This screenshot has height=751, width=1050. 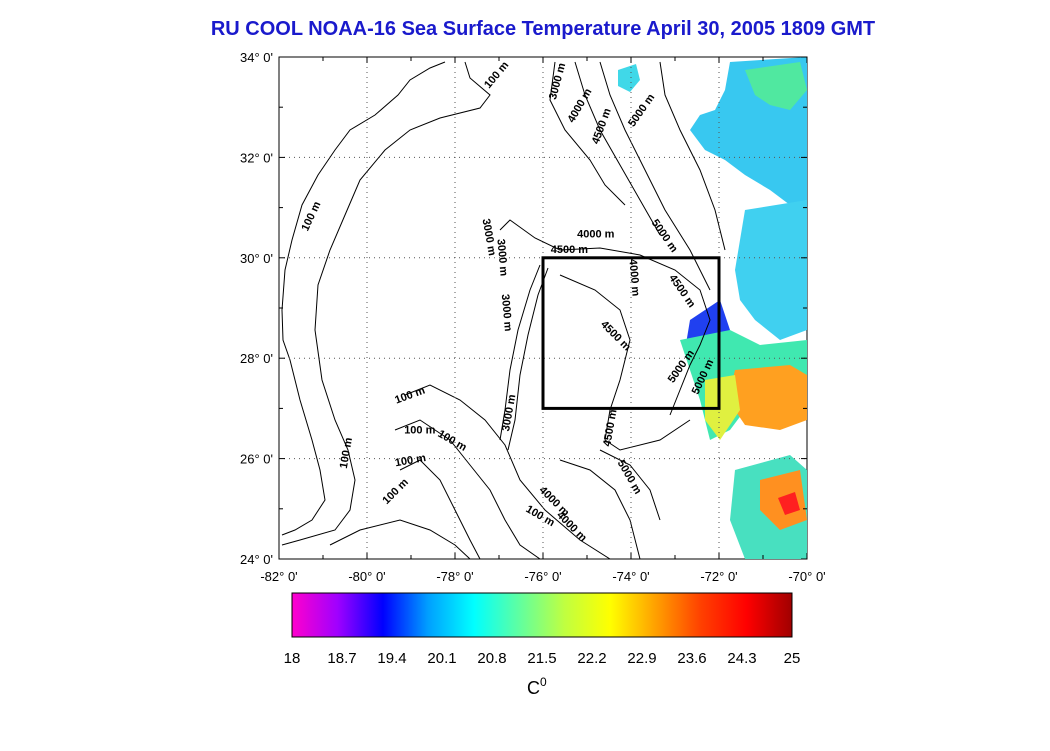 What do you see at coordinates (454, 576) in the screenshot?
I see `lon-tick-label: -78° 0'` at bounding box center [454, 576].